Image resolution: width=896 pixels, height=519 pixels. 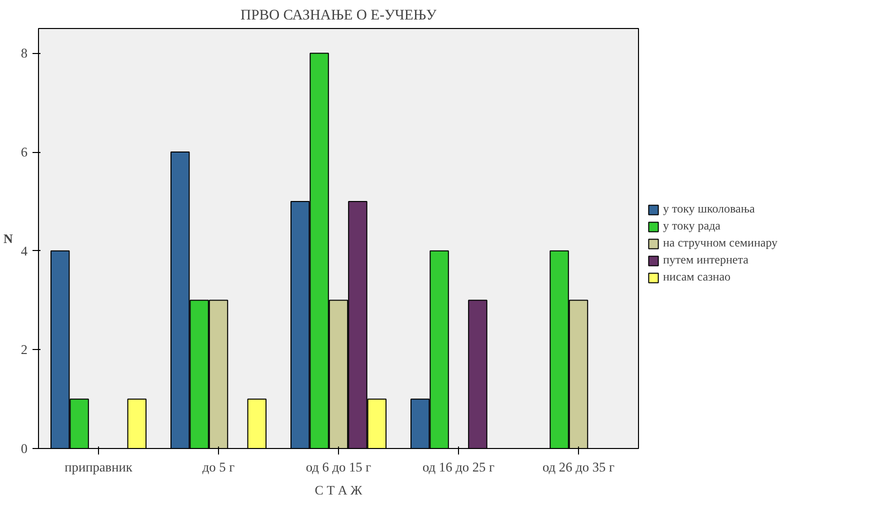 What do you see at coordinates (705, 260) in the screenshot?
I see `legend-label: путем интернета` at bounding box center [705, 260].